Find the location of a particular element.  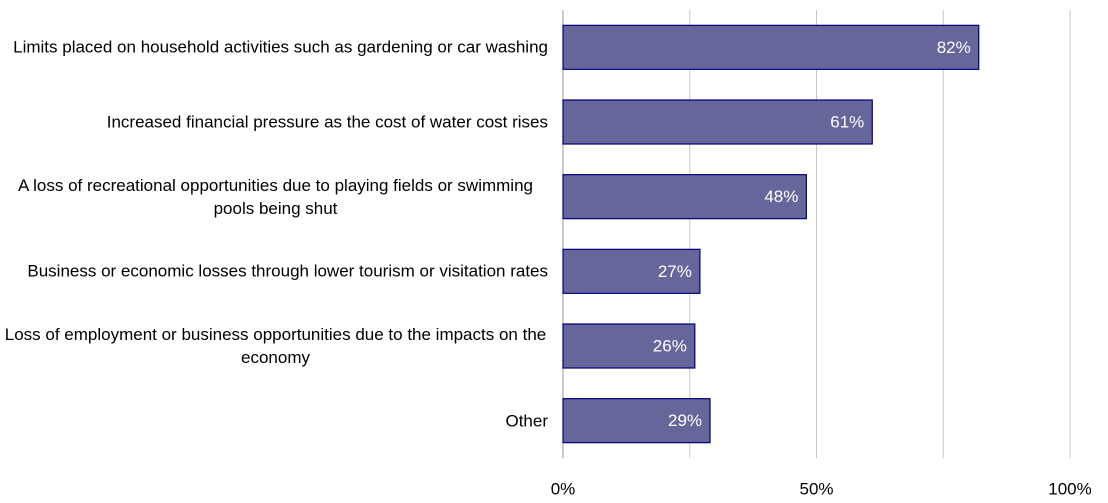

x-tick-label: 100% is located at coordinates (1069, 488).